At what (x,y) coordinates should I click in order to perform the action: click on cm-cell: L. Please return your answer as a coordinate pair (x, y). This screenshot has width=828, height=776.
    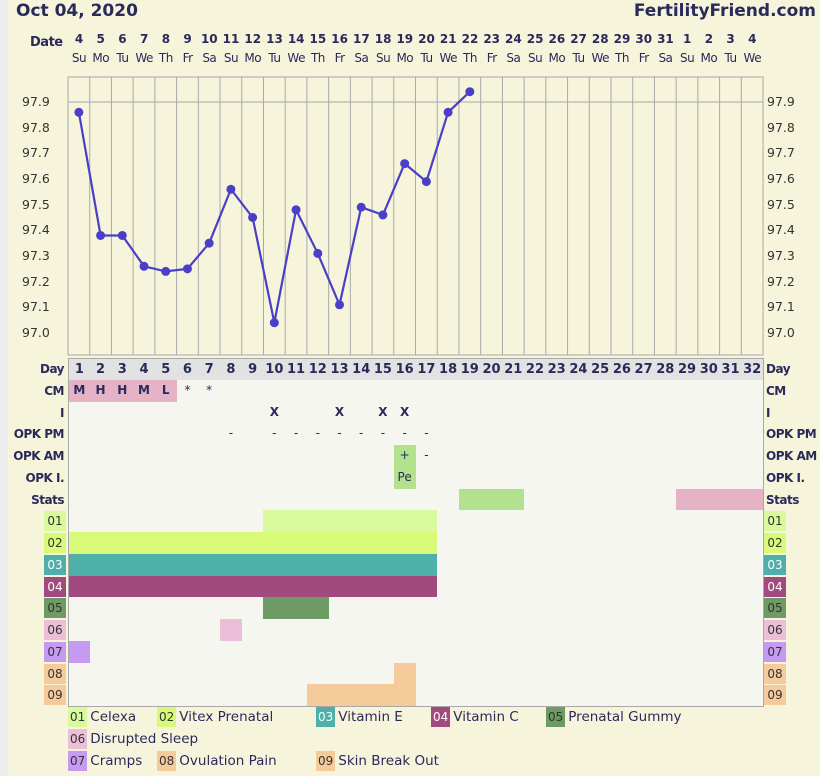
    Looking at the image, I should click on (166, 391).